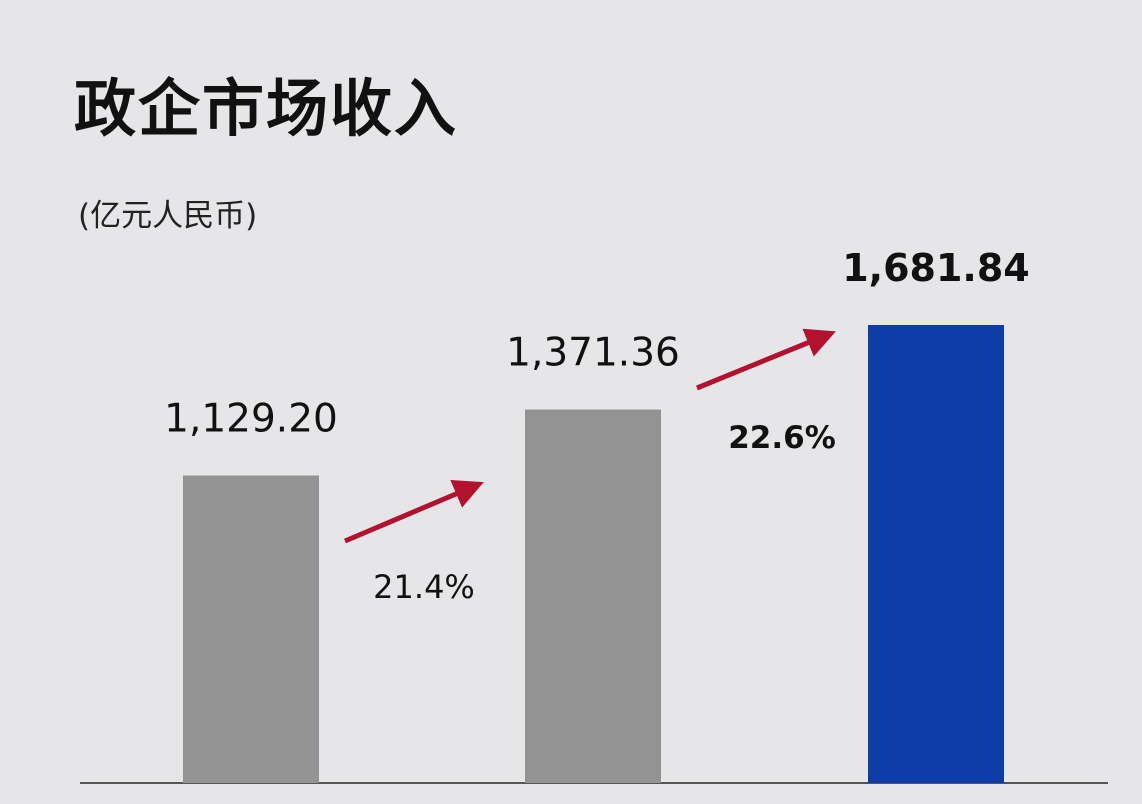 This screenshot has height=804, width=1142. Describe the element at coordinates (782, 438) in the screenshot. I see `growth-label-2: 22.6%` at that location.